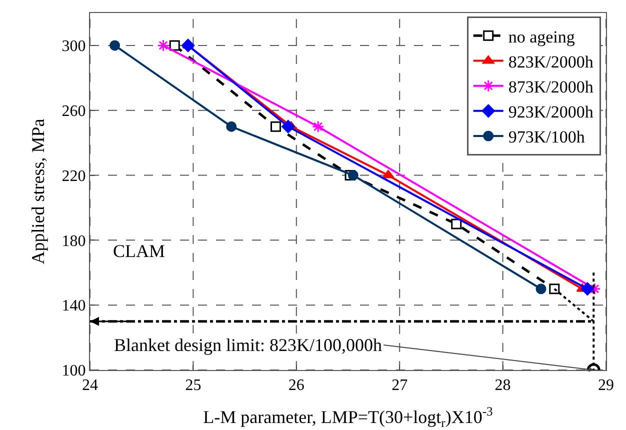  What do you see at coordinates (74, 111) in the screenshot?
I see `y-tick-label: 260` at bounding box center [74, 111].